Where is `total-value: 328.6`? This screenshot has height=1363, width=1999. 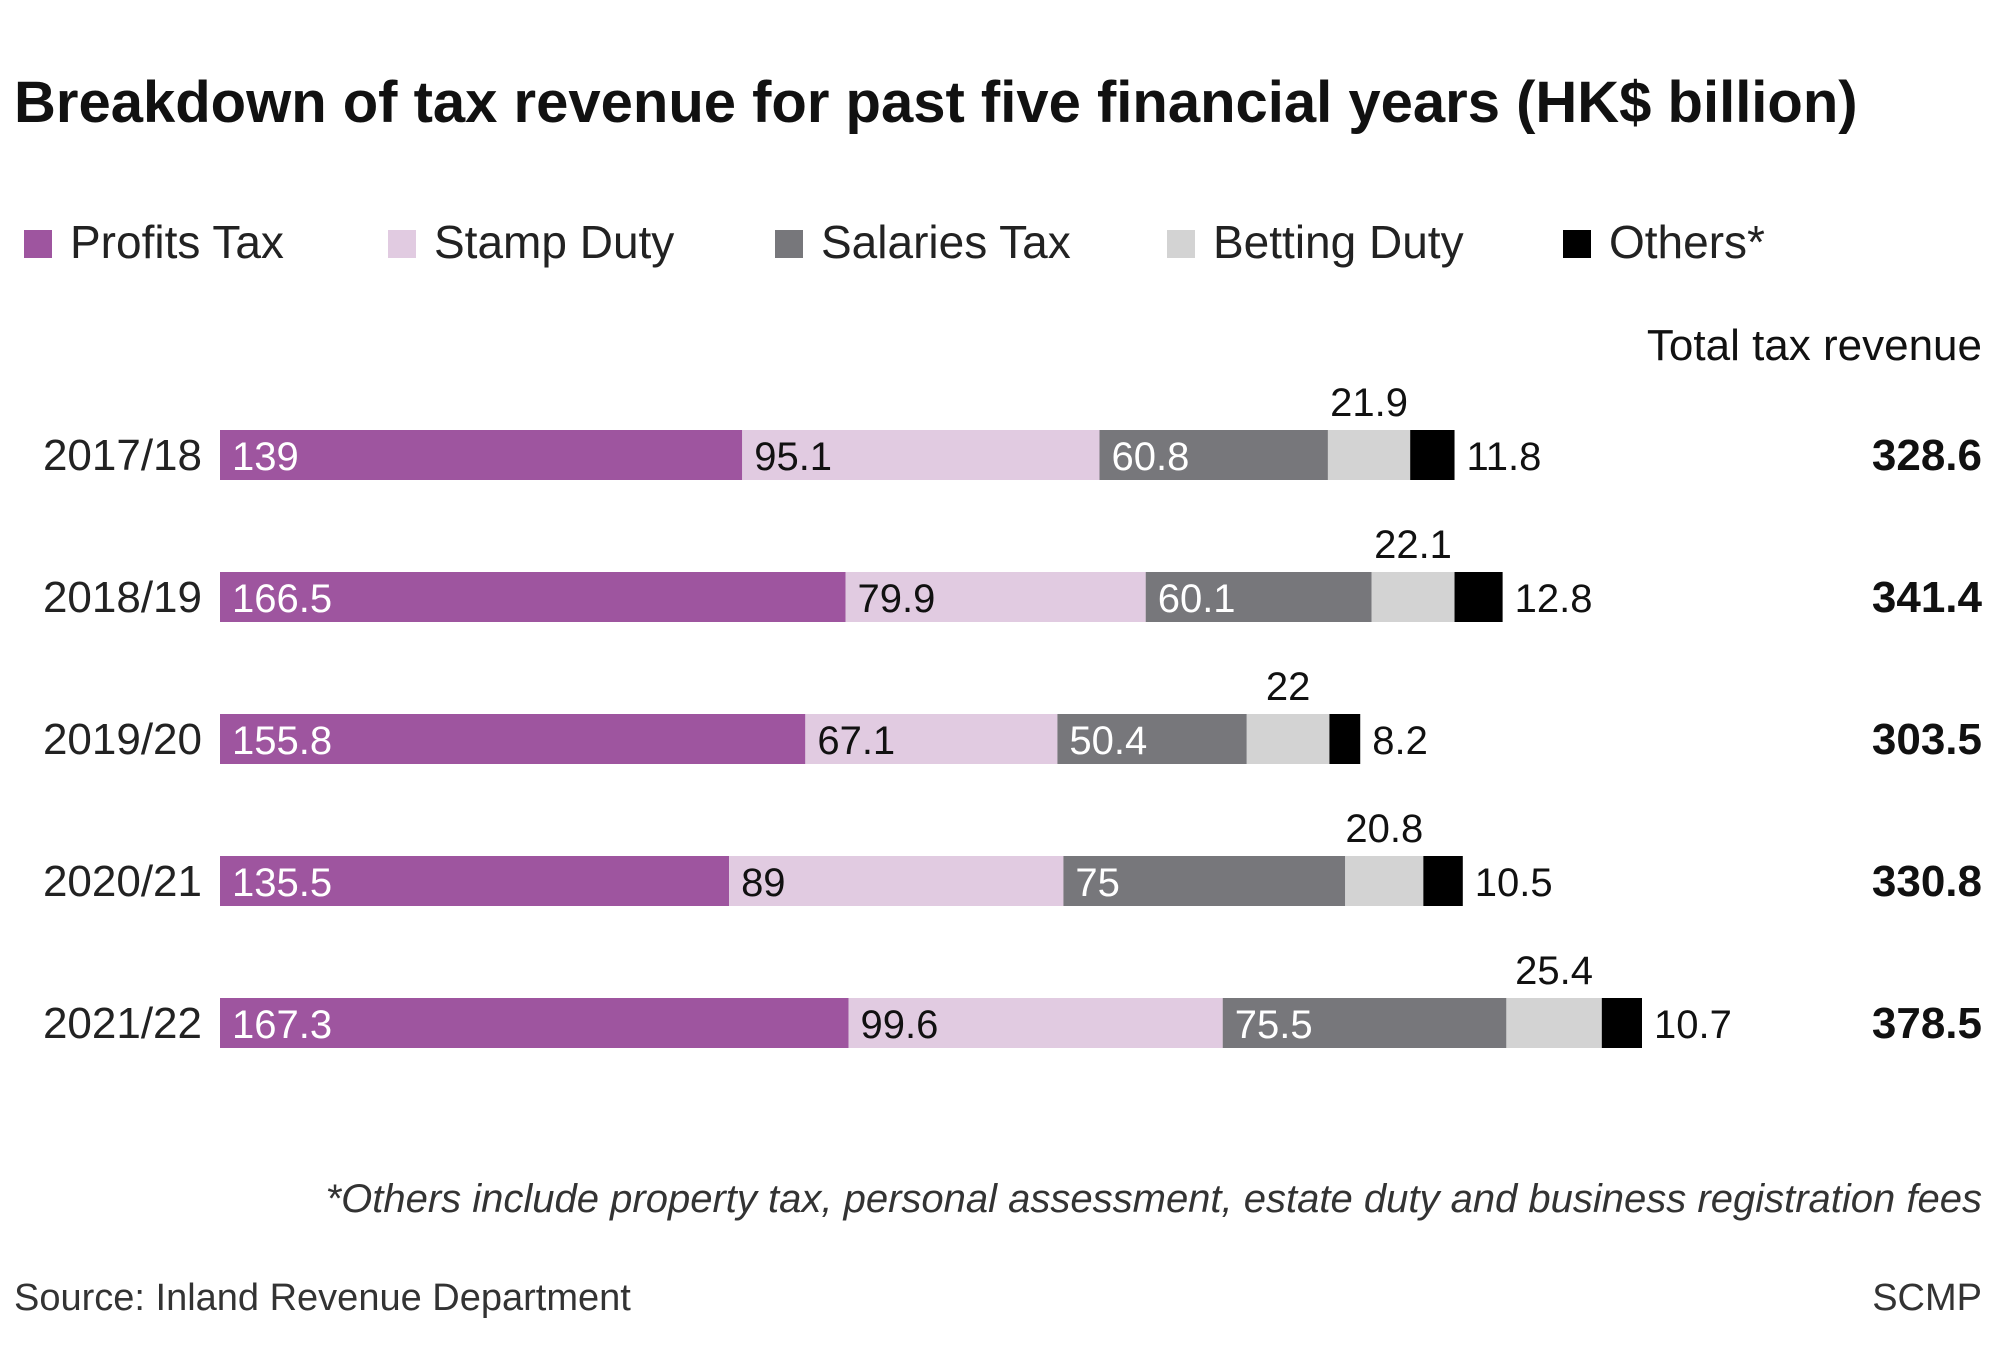 total-value: 328.6 is located at coordinates (1927, 455).